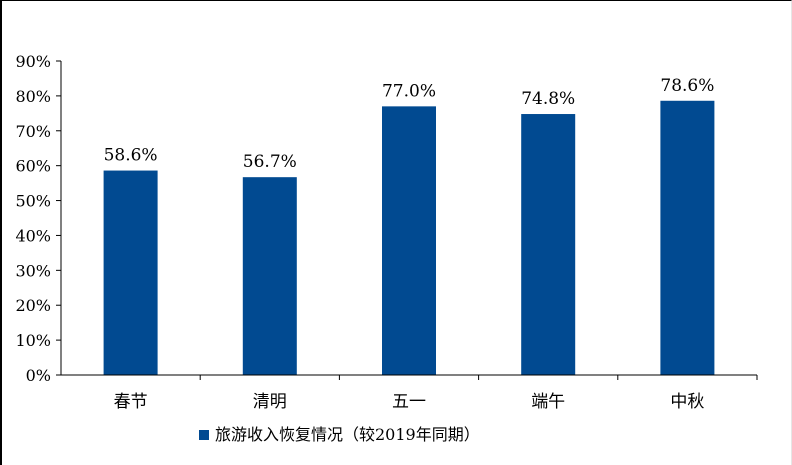 Image resolution: width=792 pixels, height=465 pixels. Describe the element at coordinates (270, 162) in the screenshot. I see `data-label: 56.7%` at that location.